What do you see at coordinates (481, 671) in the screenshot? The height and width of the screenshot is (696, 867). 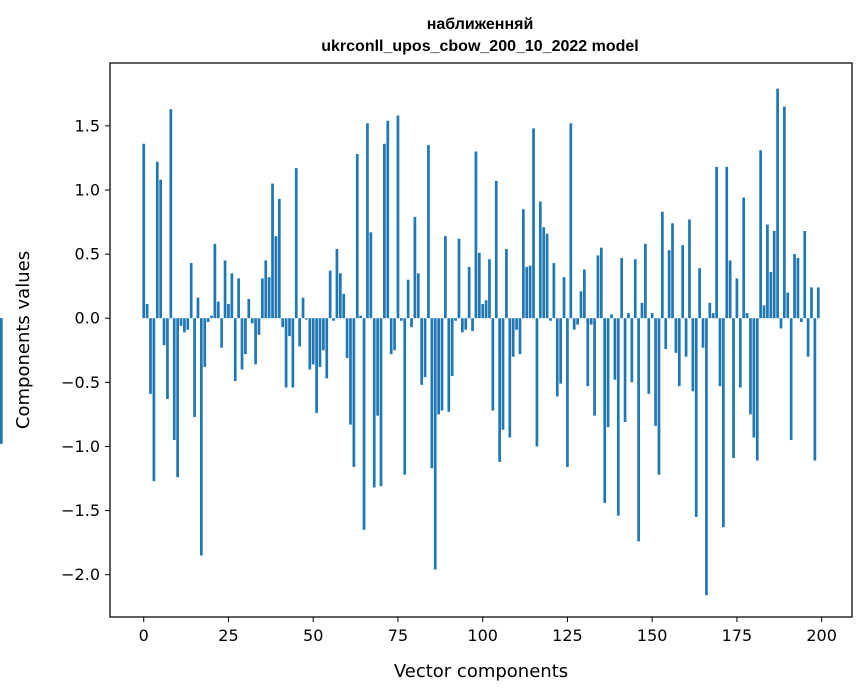 I see `x-axis-label: Vector components` at bounding box center [481, 671].